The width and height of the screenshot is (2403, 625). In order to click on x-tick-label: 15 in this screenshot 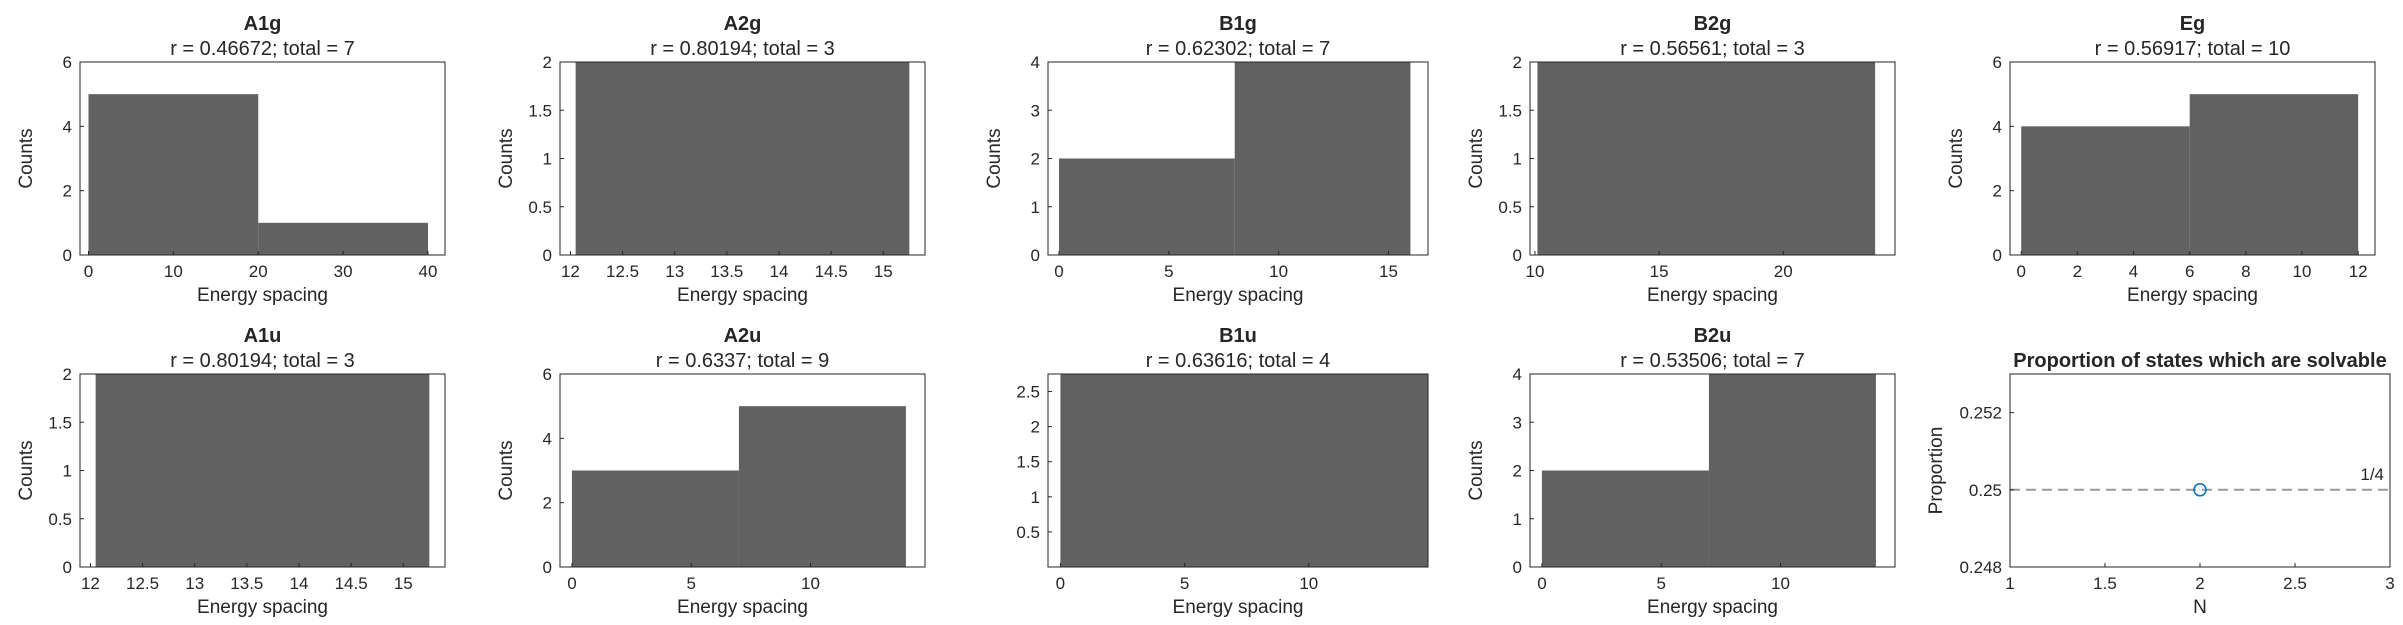, I will do `click(883, 271)`.